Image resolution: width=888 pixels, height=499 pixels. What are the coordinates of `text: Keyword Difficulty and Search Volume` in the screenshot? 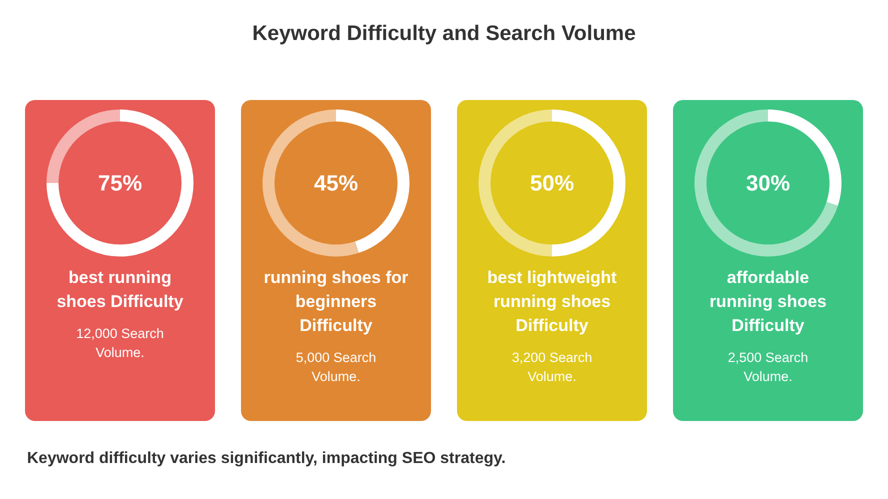 It's located at (444, 34).